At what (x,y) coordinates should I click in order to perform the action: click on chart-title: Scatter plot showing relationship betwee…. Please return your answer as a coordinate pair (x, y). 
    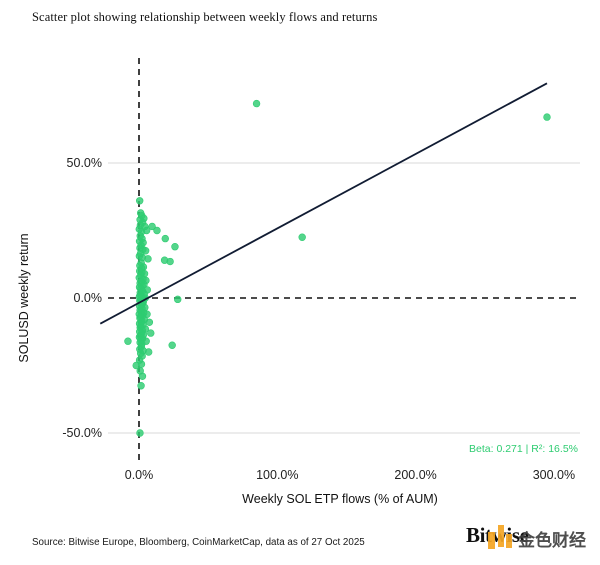
    Looking at the image, I should click on (205, 17).